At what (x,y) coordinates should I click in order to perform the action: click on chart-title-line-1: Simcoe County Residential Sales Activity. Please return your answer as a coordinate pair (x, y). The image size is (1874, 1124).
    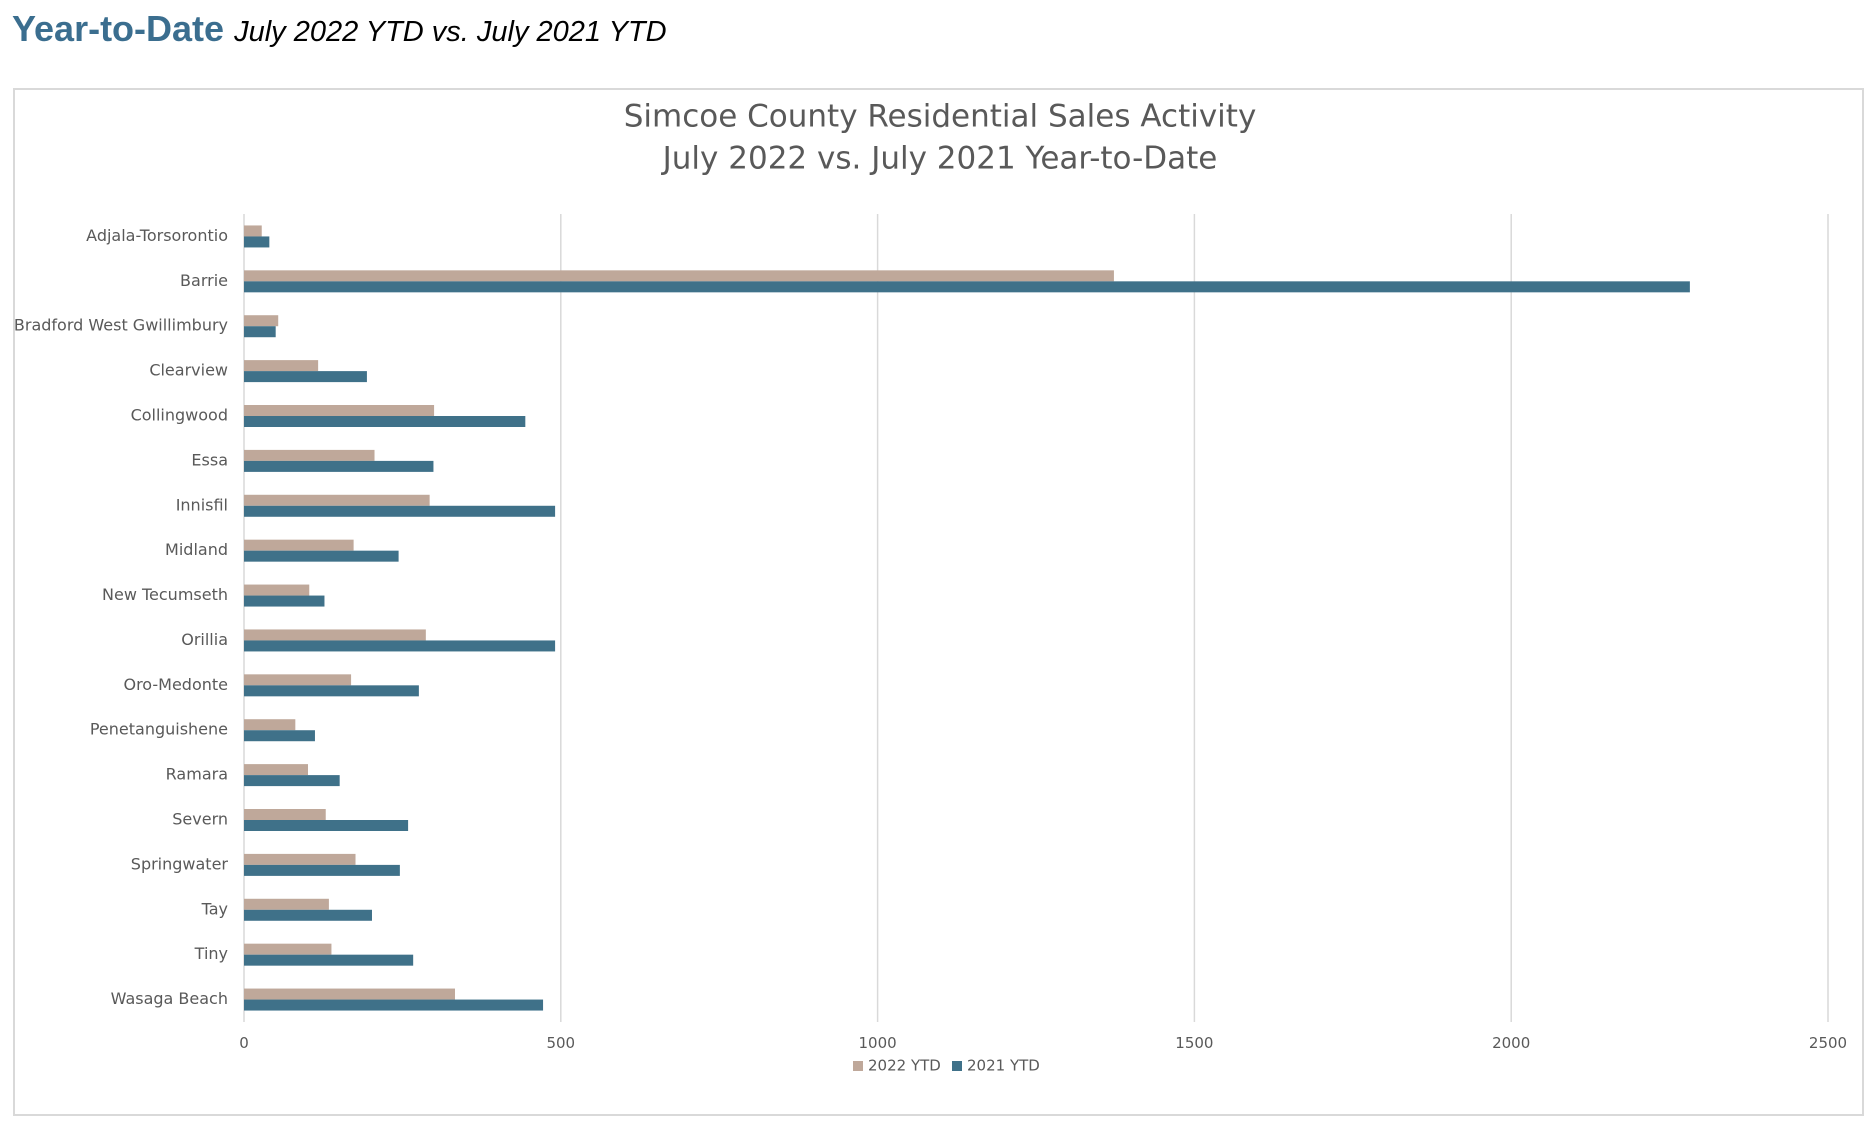
    Looking at the image, I should click on (940, 117).